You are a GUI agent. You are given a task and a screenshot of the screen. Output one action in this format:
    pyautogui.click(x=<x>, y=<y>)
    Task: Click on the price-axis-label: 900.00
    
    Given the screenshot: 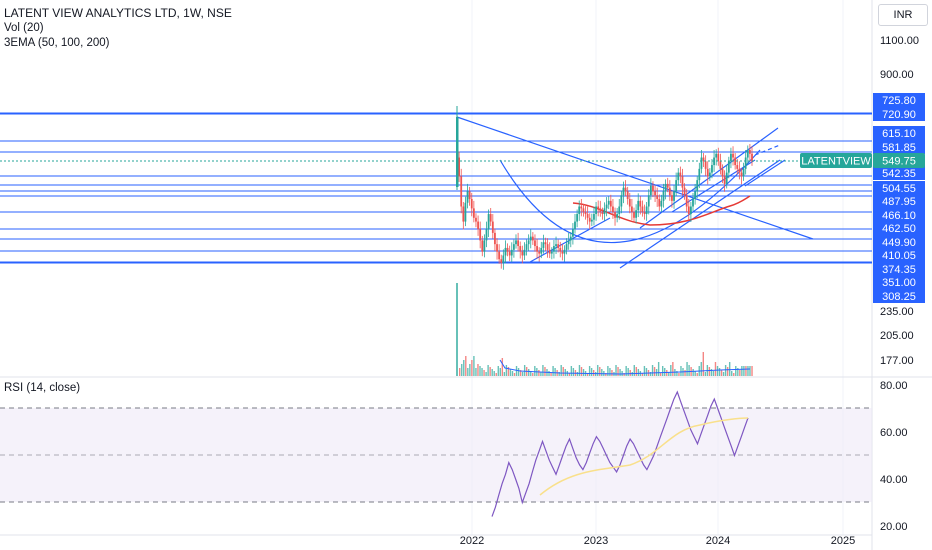 What is the action you would take?
    pyautogui.click(x=897, y=75)
    